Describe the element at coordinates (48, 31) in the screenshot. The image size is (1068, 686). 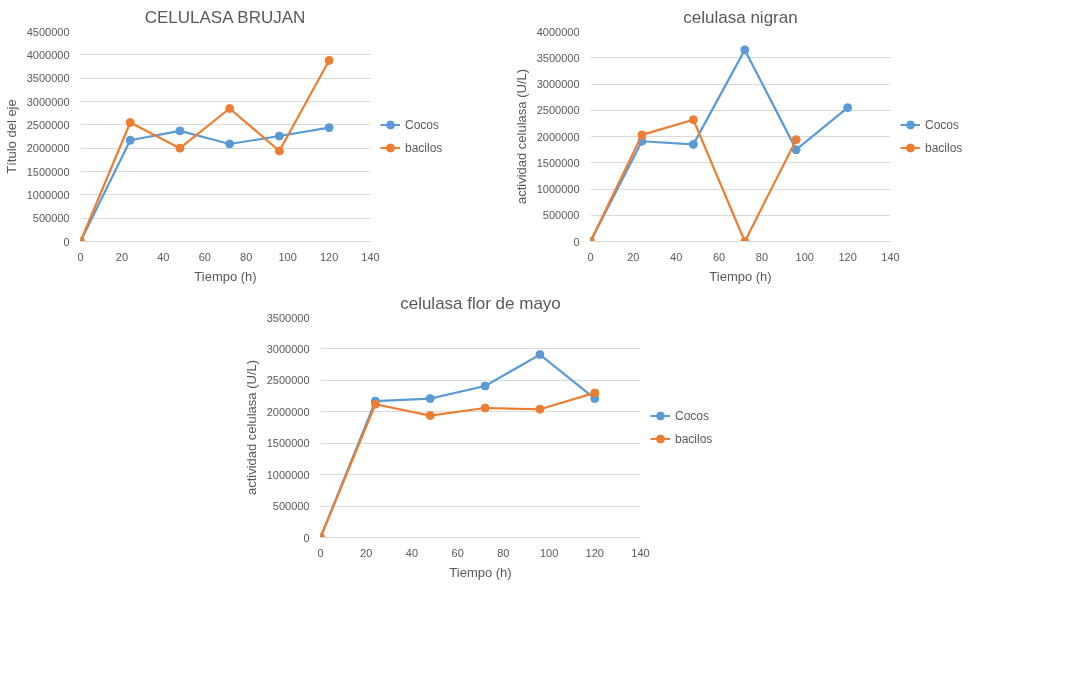
I see `y-tick-label: 4500000` at that location.